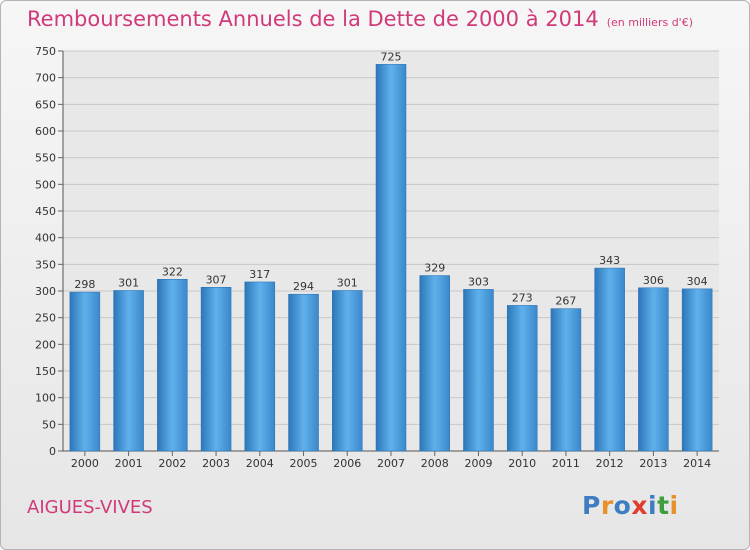 This screenshot has height=550, width=750. Describe the element at coordinates (216, 463) in the screenshot. I see `x-tick-label: 2003` at that location.